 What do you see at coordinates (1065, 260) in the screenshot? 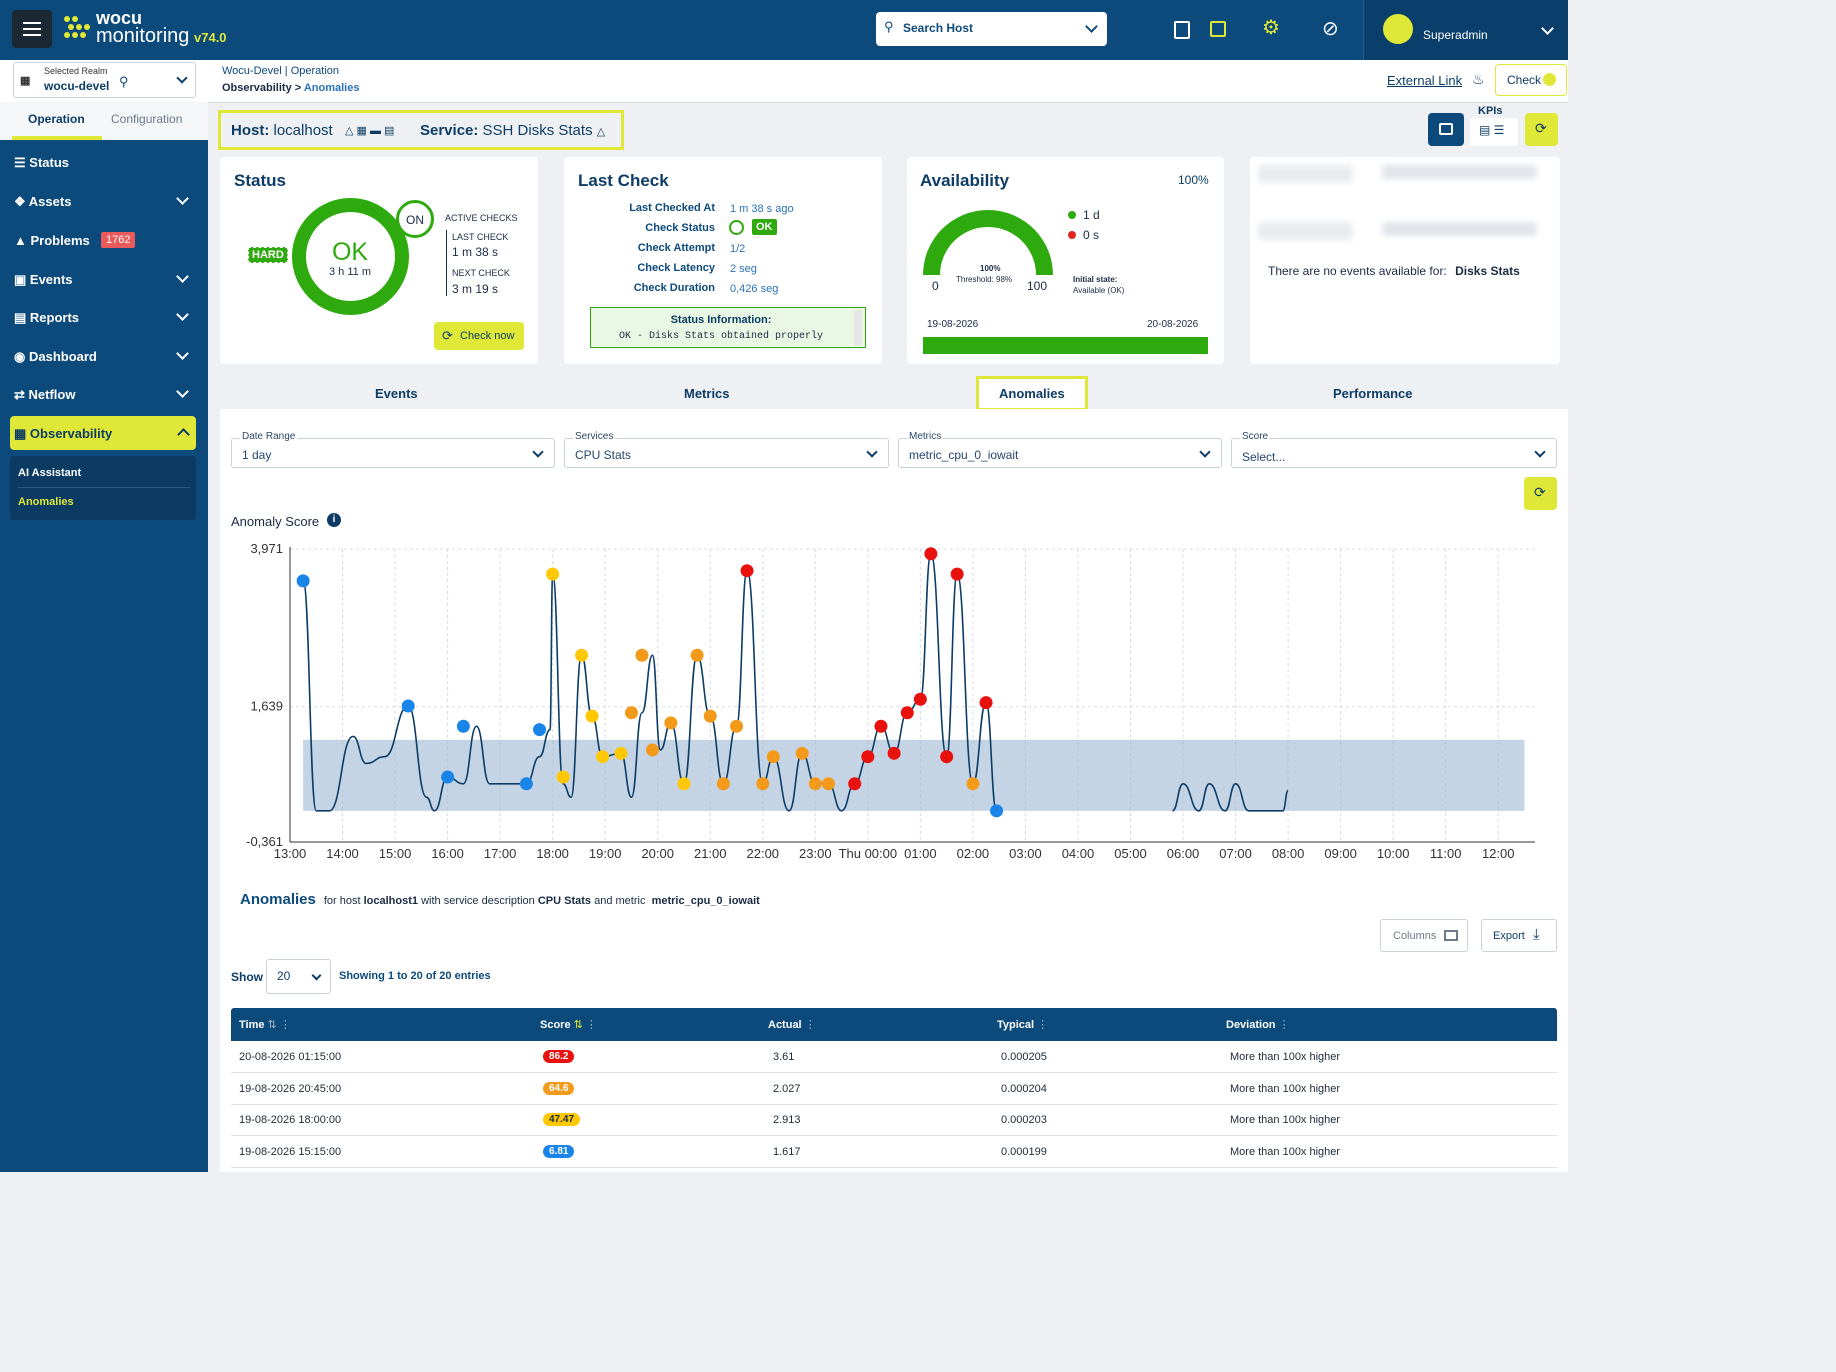
I see `availability-card` at bounding box center [1065, 260].